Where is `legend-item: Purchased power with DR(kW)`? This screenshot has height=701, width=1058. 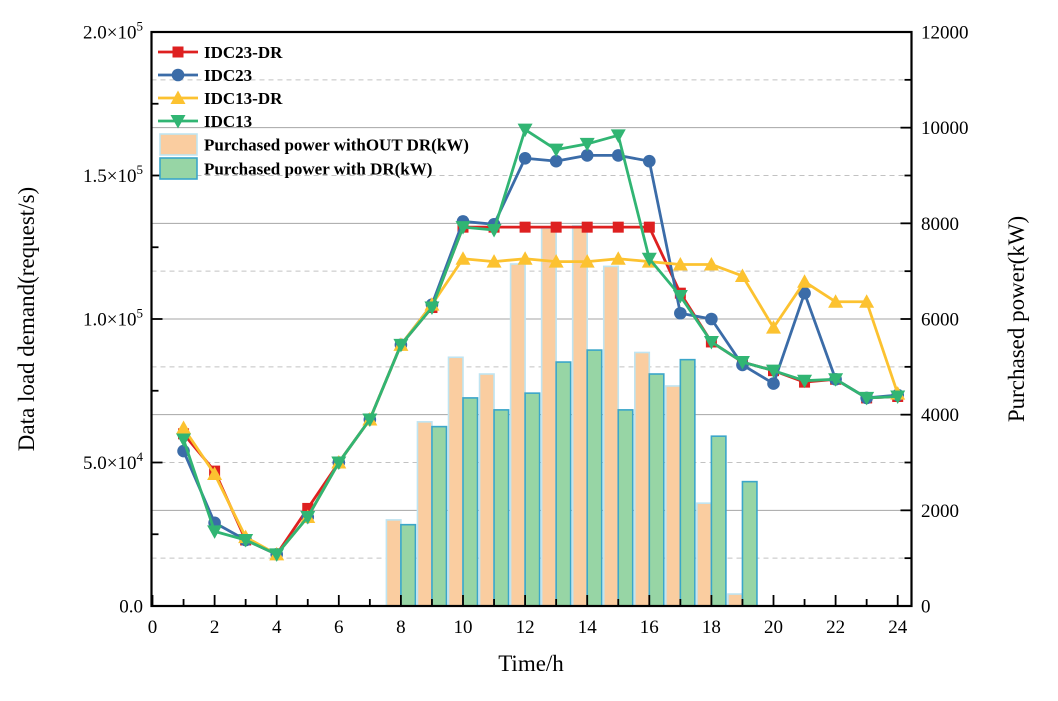
legend-item: Purchased power with DR(kW) is located at coordinates (295, 168).